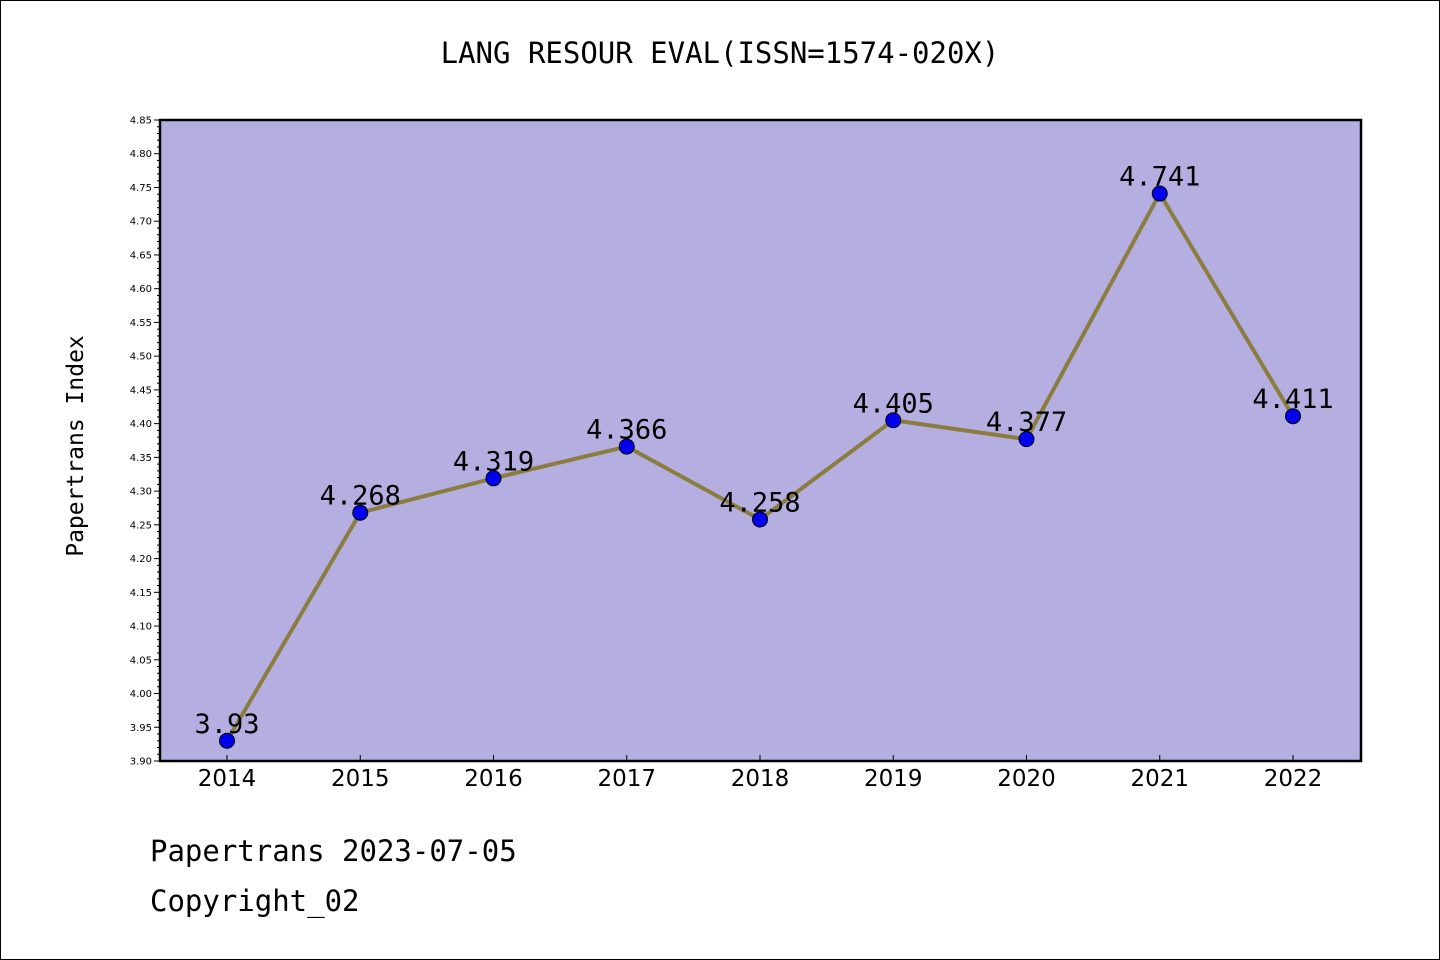 This screenshot has height=960, width=1440. Describe the element at coordinates (141, 492) in the screenshot. I see `y-tick-label: 4.30` at that location.